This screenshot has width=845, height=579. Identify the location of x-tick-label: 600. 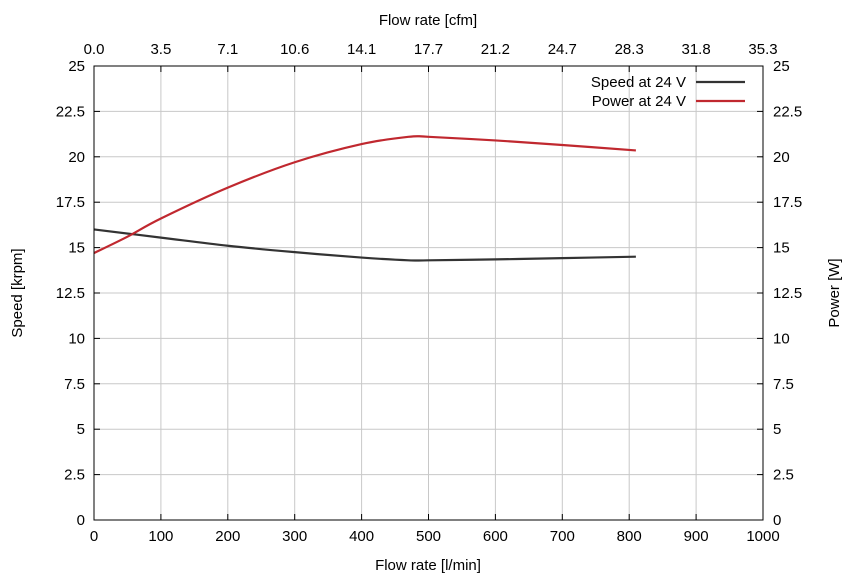
(495, 536).